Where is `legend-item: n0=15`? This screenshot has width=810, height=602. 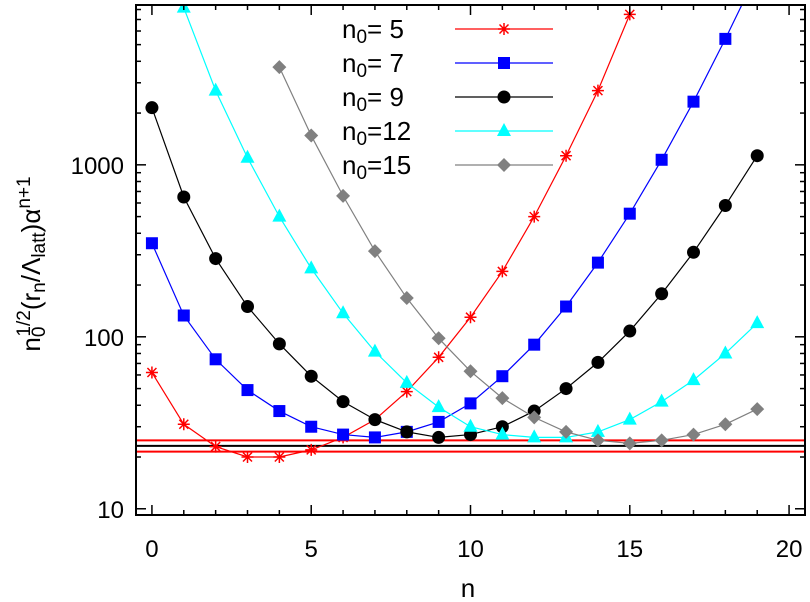
legend-item: n0=15 is located at coordinates (447, 167).